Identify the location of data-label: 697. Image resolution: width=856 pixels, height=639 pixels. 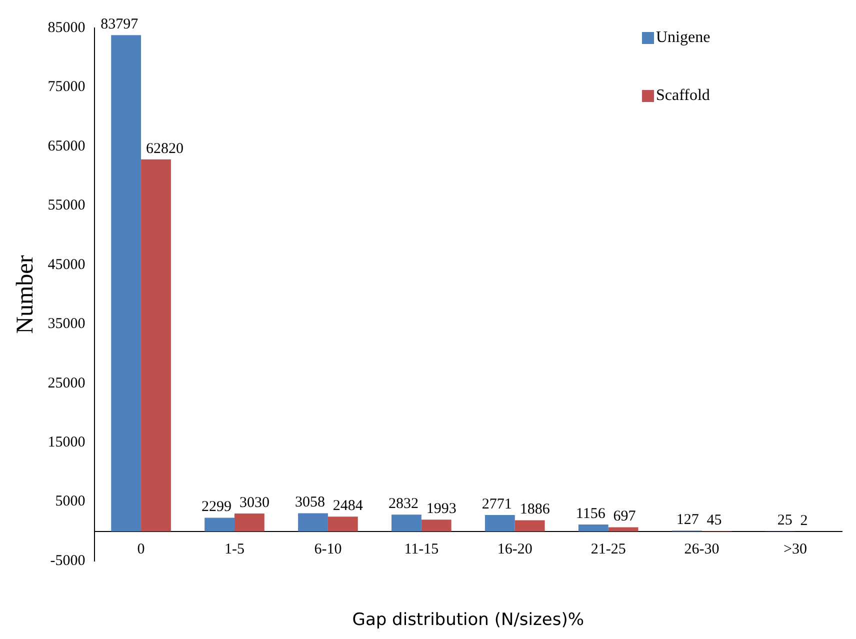
(624, 516).